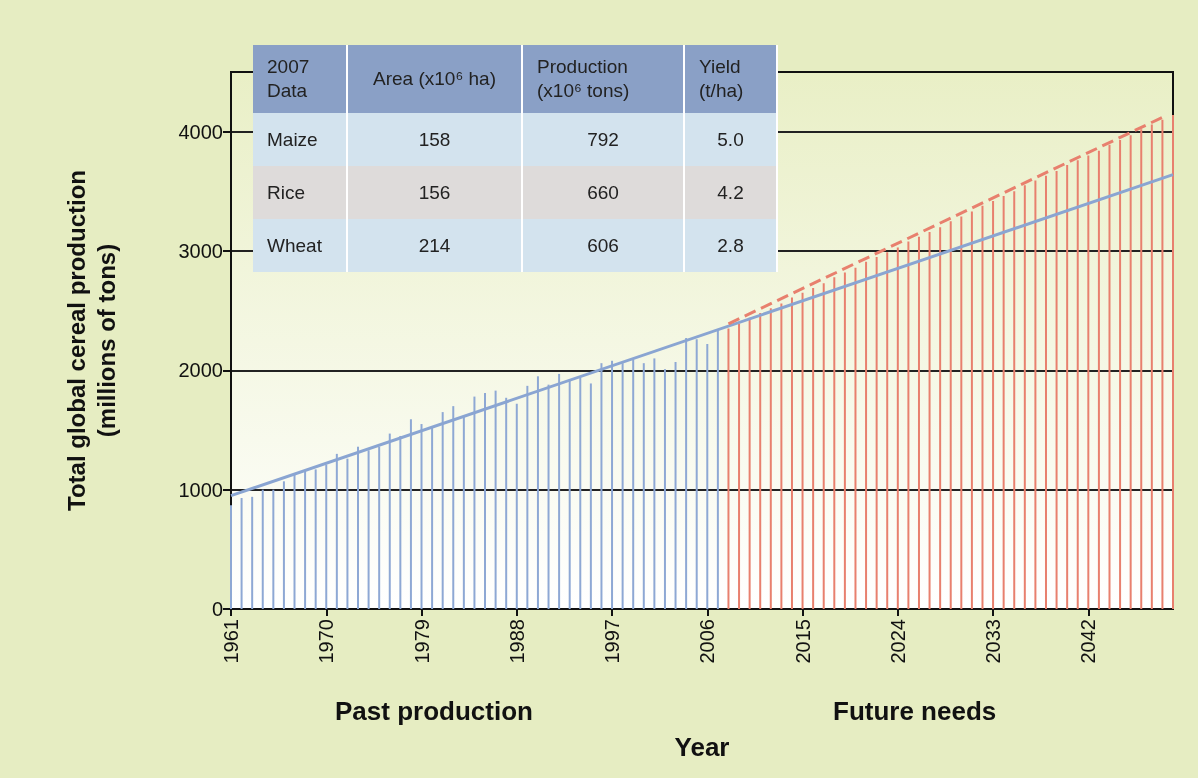 Image resolution: width=1198 pixels, height=778 pixels. Describe the element at coordinates (730, 192) in the screenshot. I see `text: 4.2` at that location.